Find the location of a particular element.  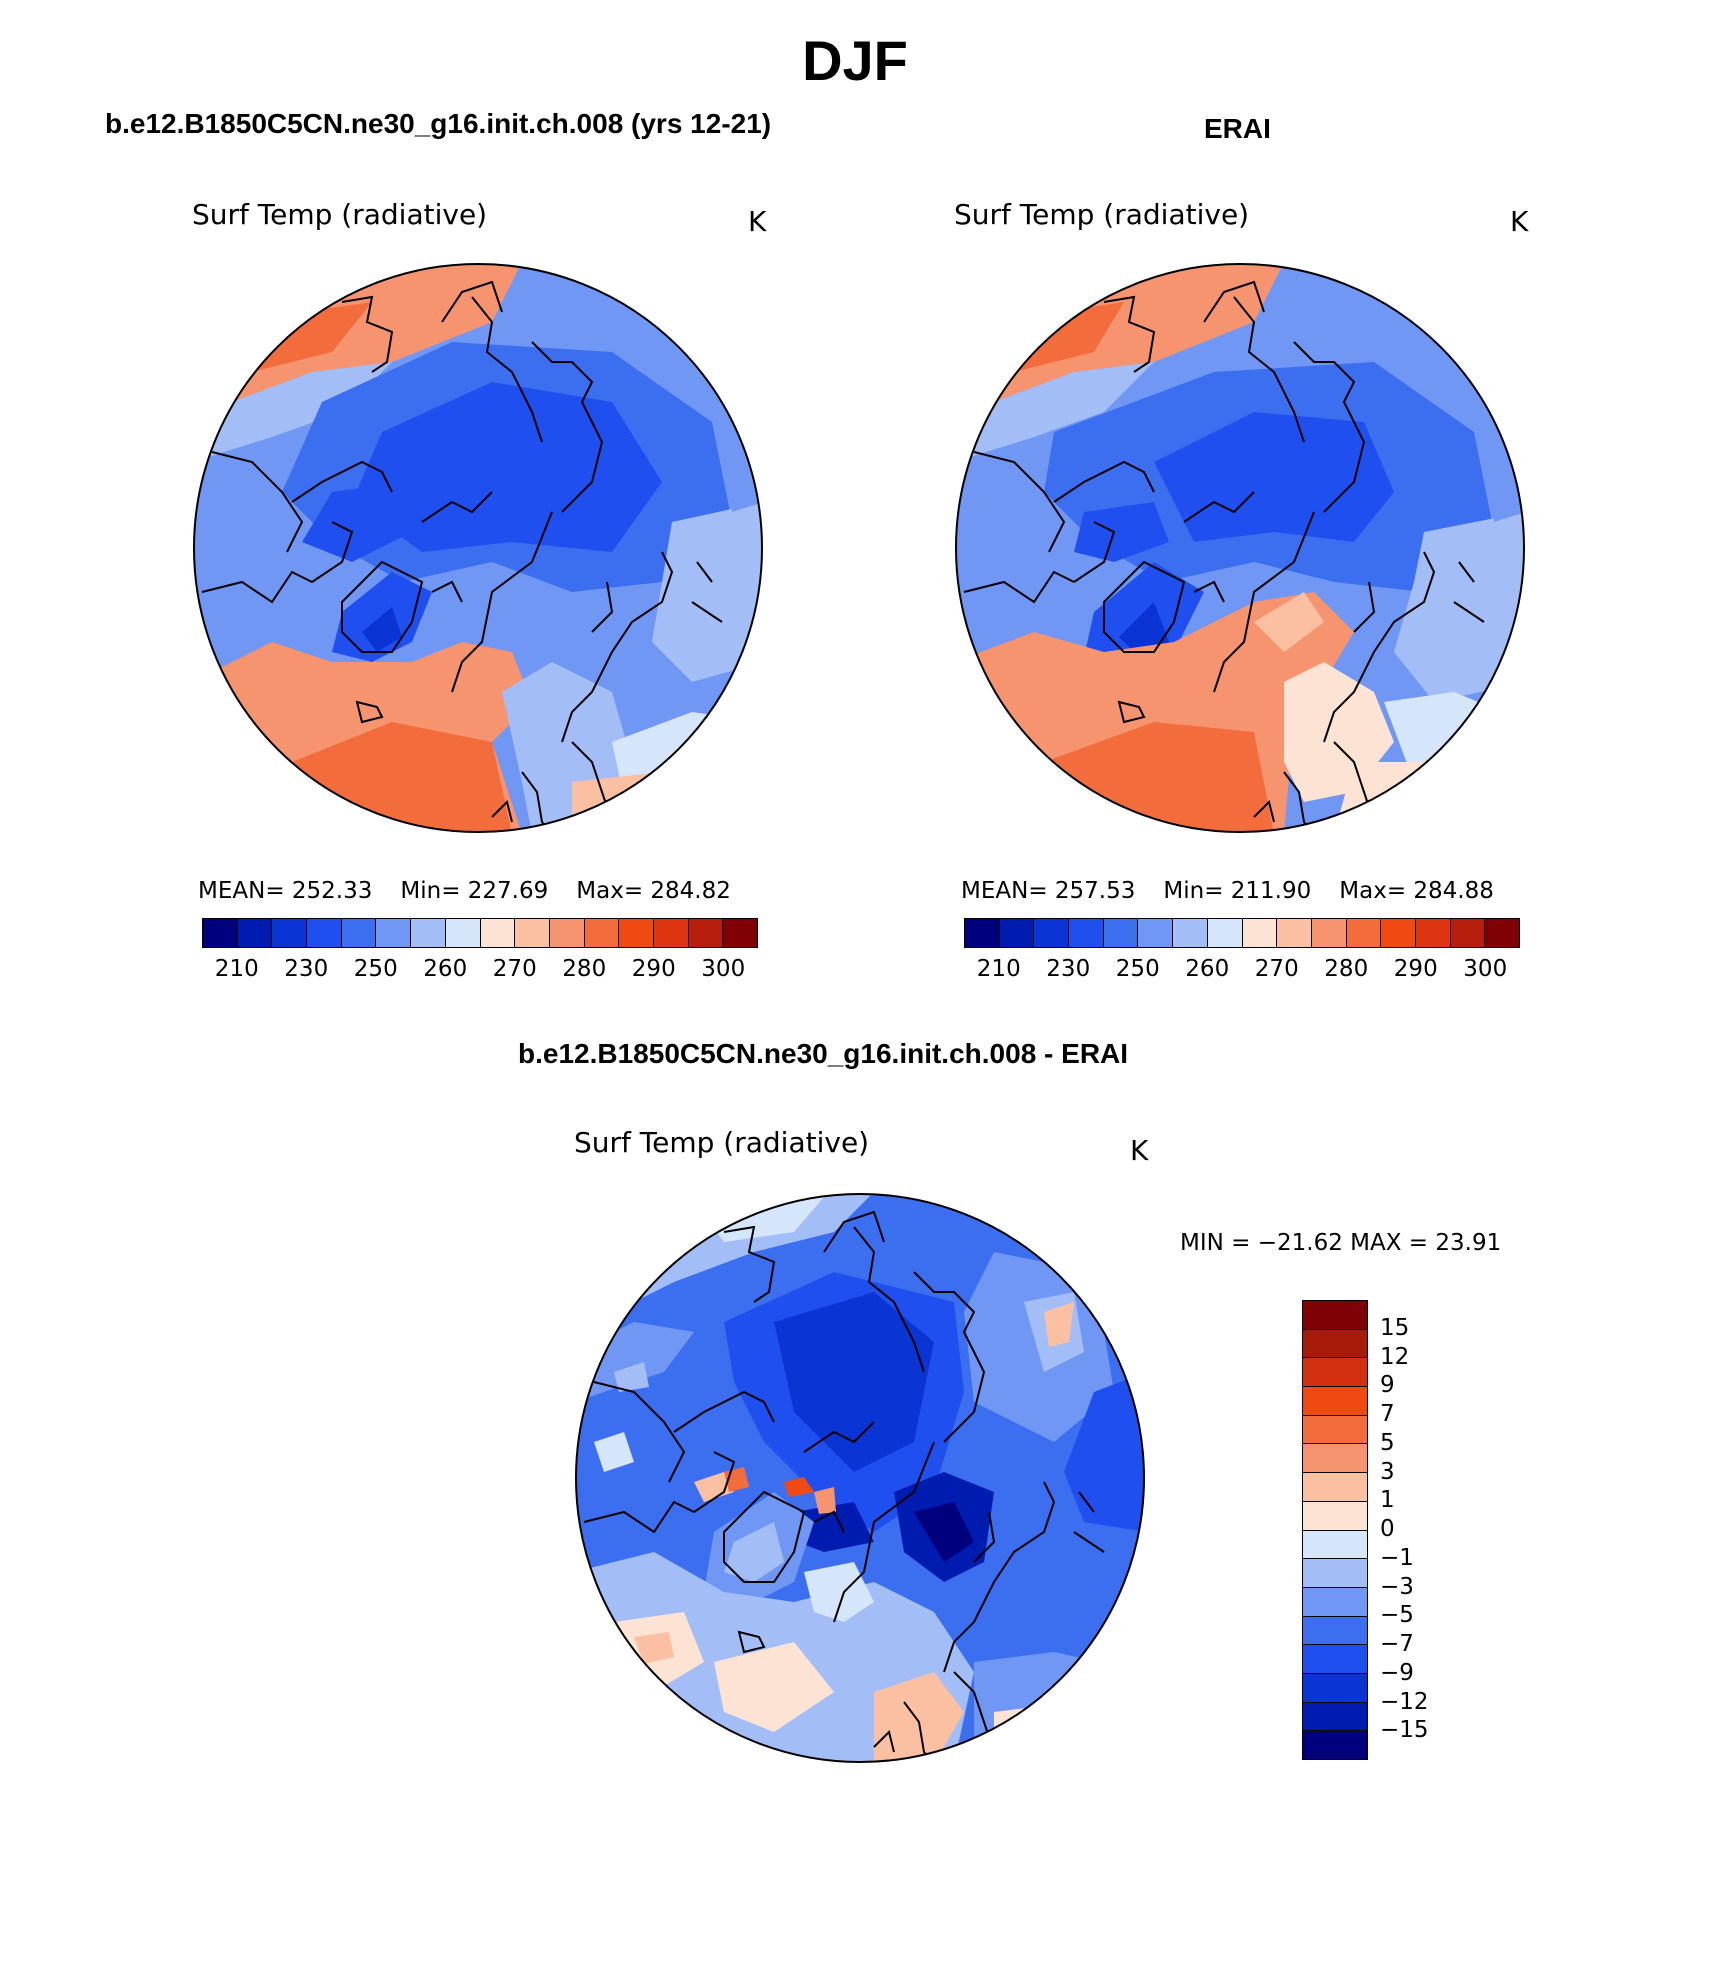

diff-variable-label: Surf Temp (radiative) is located at coordinates (722, 1142).